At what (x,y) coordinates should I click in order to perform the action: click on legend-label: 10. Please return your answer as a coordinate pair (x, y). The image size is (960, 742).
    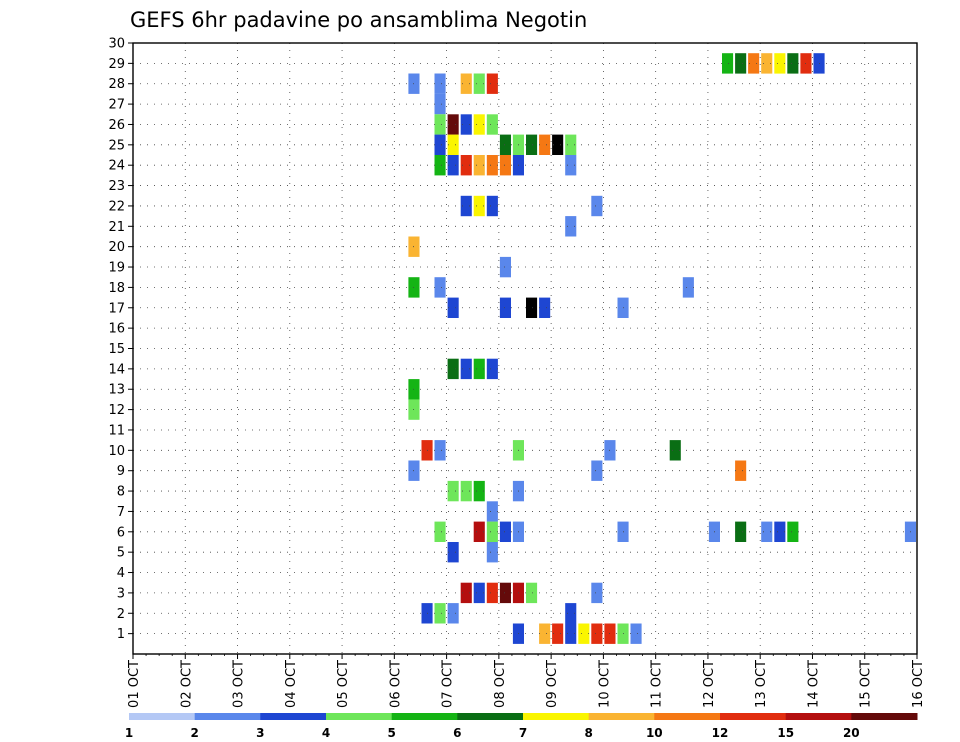
    Looking at the image, I should click on (654, 733).